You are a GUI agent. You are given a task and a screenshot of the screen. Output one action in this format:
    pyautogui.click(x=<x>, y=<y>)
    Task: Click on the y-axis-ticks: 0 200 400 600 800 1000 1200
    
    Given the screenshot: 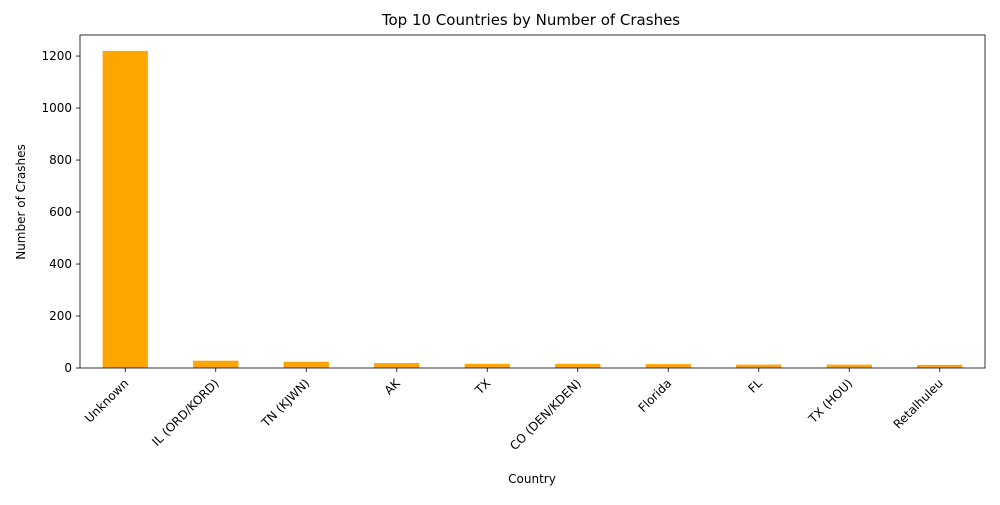 What is the action you would take?
    pyautogui.click(x=60, y=212)
    